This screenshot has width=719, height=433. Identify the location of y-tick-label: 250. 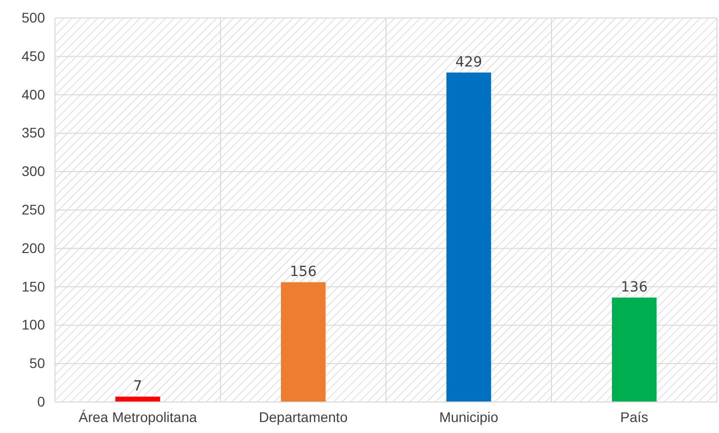
(34, 209).